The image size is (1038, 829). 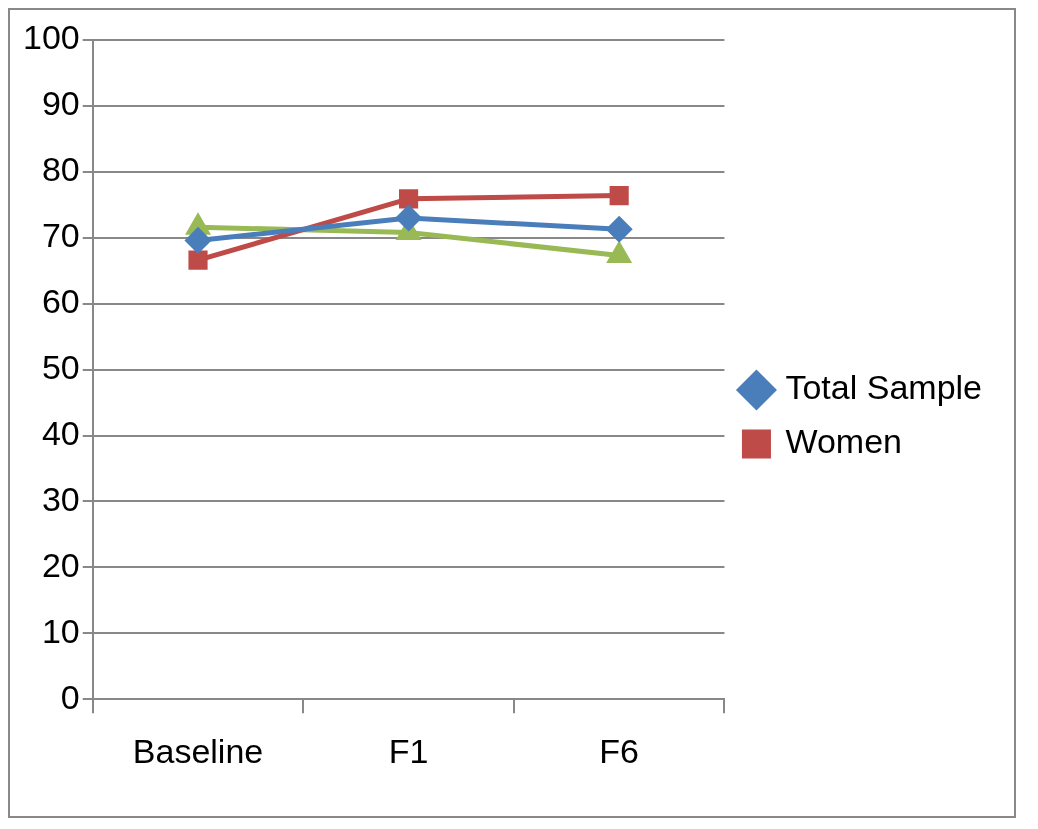 I want to click on x-tick-label: Baseline, so click(x=198, y=750).